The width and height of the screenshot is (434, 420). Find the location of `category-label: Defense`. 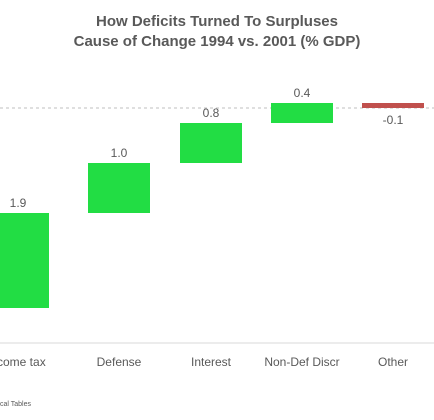

category-label: Defense is located at coordinates (119, 362).